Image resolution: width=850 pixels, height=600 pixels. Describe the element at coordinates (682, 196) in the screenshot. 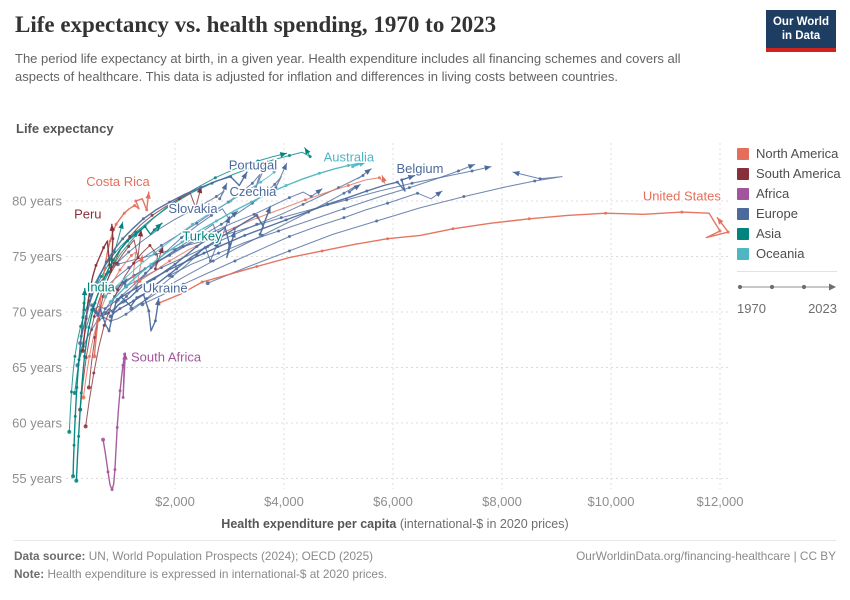

I see `country-label-united-states: United States` at that location.